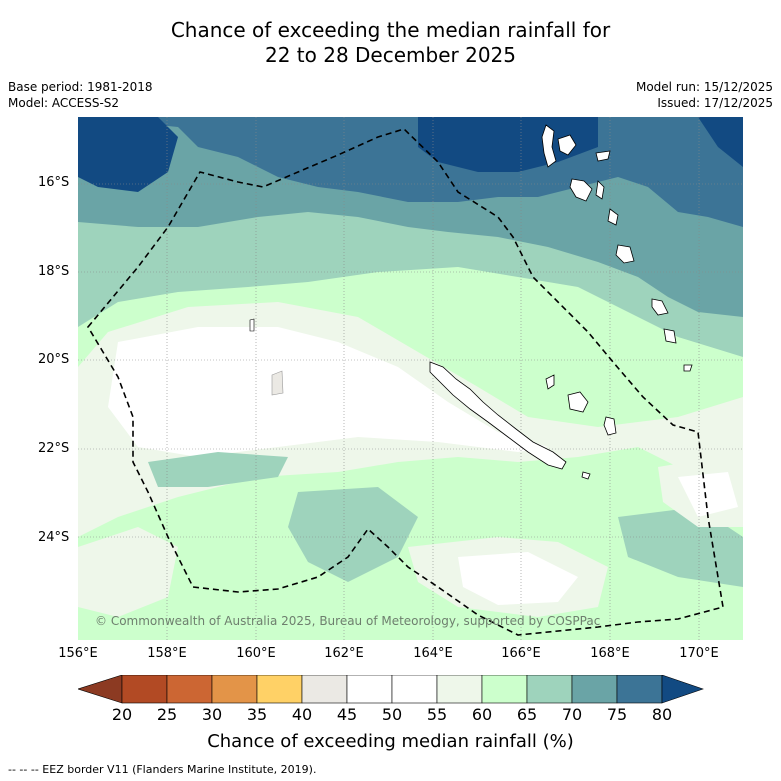 The image size is (781, 781). What do you see at coordinates (347, 714) in the screenshot?
I see `colorbar-tick: 45` at bounding box center [347, 714].